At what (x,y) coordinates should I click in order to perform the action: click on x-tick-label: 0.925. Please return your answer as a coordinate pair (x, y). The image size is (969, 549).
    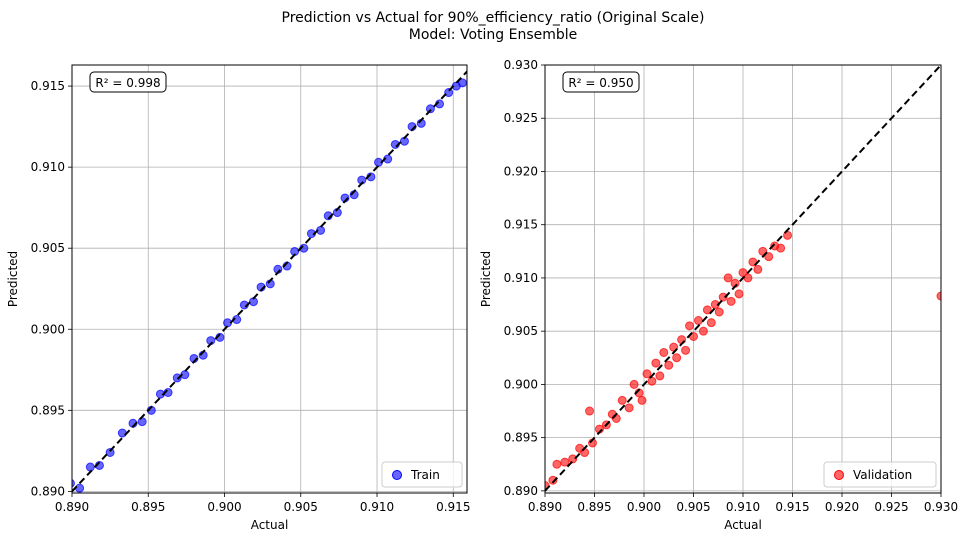
    Looking at the image, I should click on (891, 507).